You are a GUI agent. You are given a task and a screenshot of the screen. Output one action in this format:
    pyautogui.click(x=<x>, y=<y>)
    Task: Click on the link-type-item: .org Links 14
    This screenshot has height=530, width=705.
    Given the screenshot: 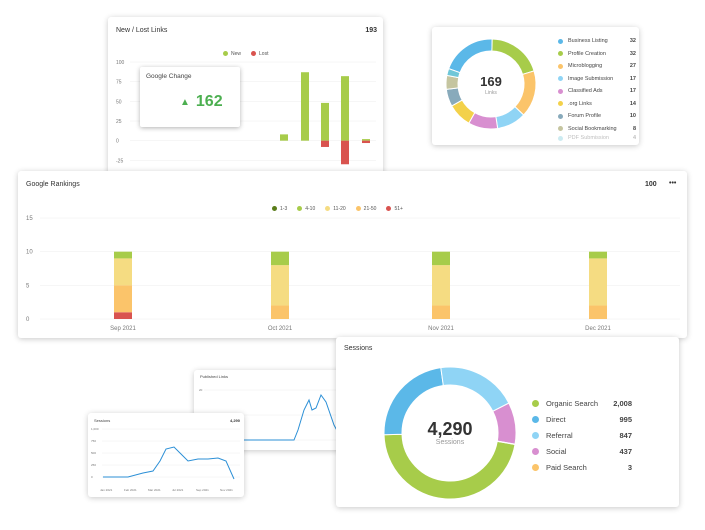 What is the action you would take?
    pyautogui.click(x=597, y=104)
    